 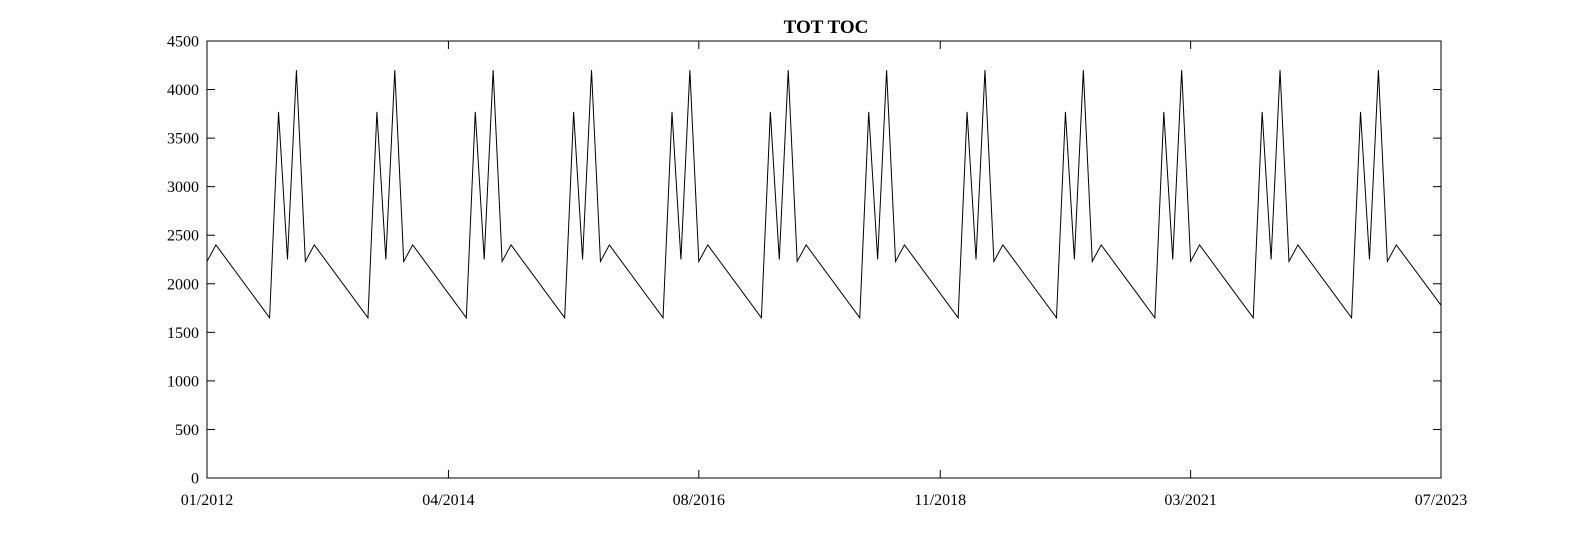 What do you see at coordinates (187, 430) in the screenshot?
I see `y-tick-label: 500` at bounding box center [187, 430].